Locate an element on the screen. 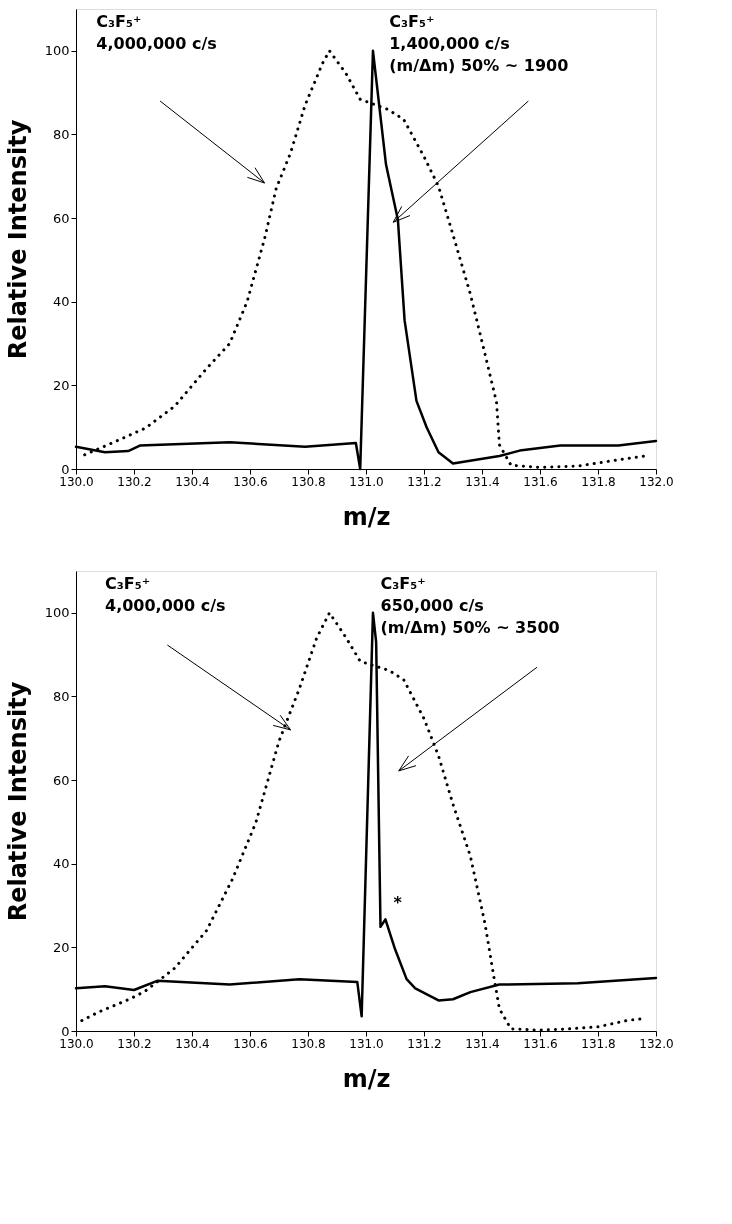  annotation: C₃F₅⁺ 1,400,000 c/s (m/Δm) 50% ~ 1900 is located at coordinates (479, 43).